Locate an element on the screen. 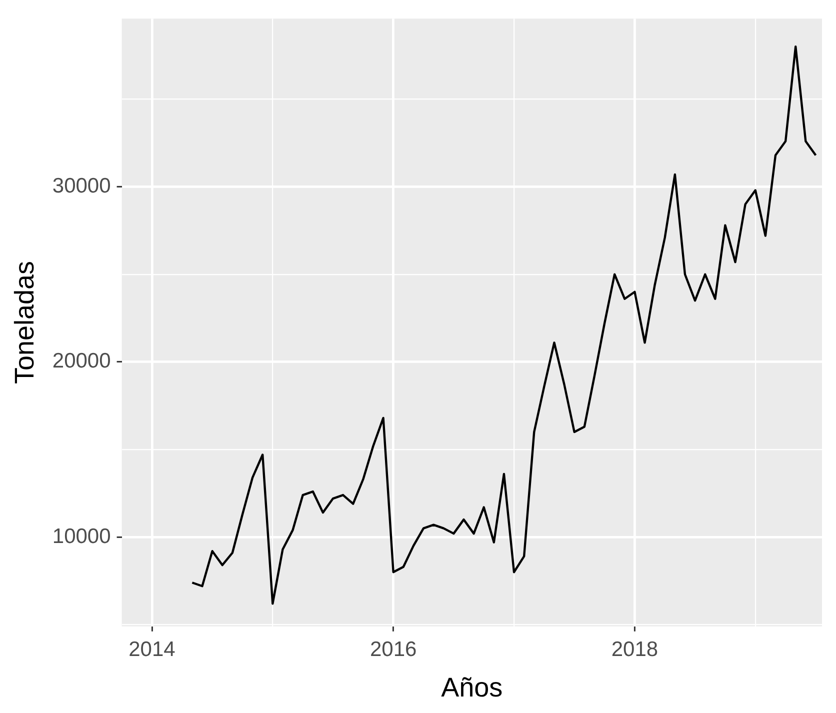  x-tick-label: 2016 is located at coordinates (393, 649).